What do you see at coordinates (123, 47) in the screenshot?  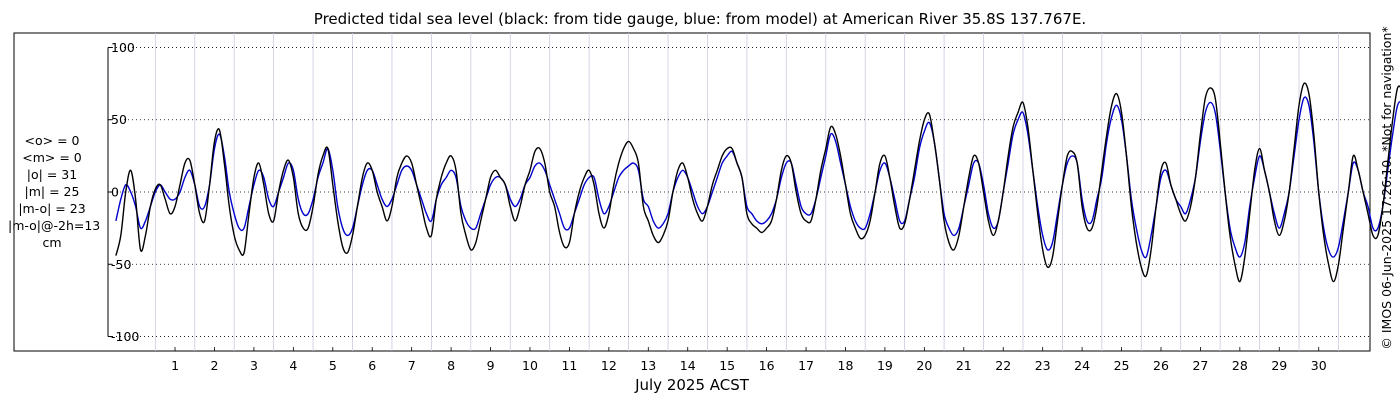 I see `y-tick-label: 100` at bounding box center [123, 47].